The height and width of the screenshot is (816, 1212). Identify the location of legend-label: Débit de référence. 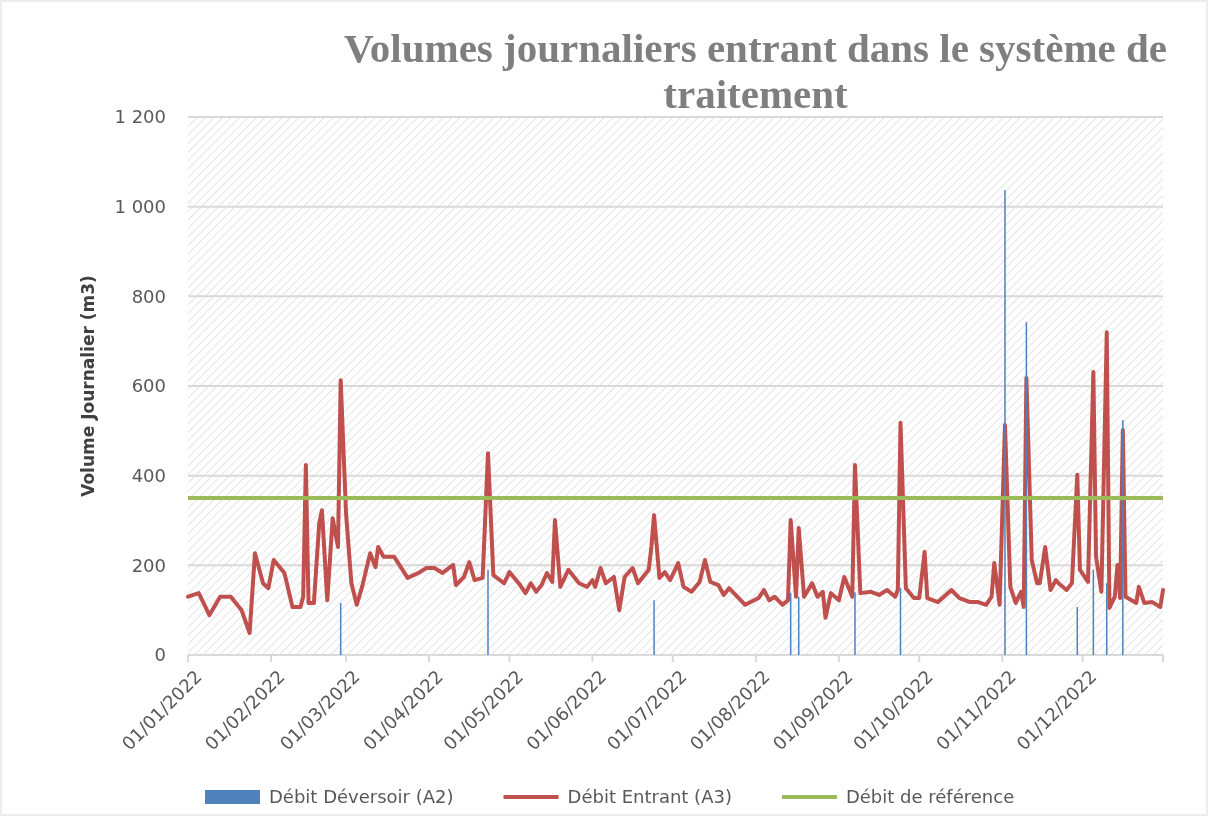
(930, 797).